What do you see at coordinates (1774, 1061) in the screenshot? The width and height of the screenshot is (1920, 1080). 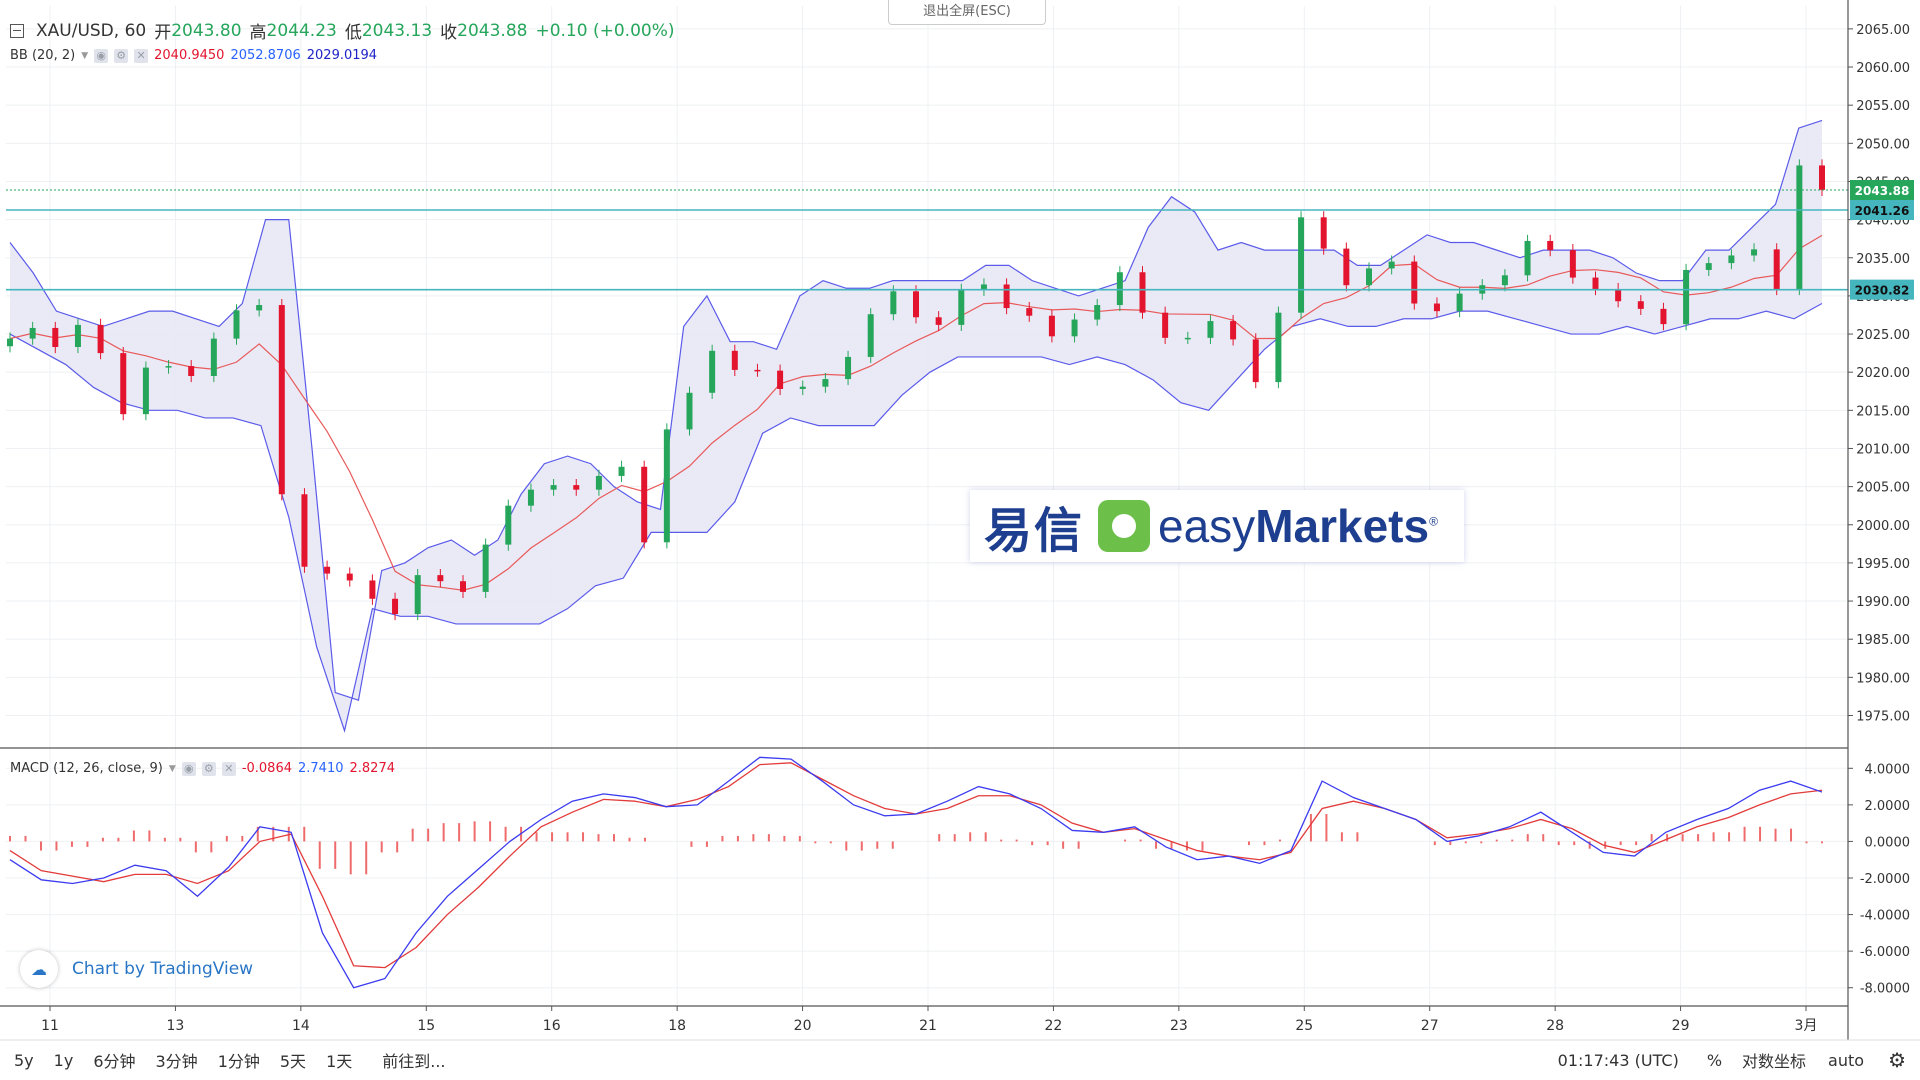 I see `log-scale-toggle: 对数坐标` at bounding box center [1774, 1061].